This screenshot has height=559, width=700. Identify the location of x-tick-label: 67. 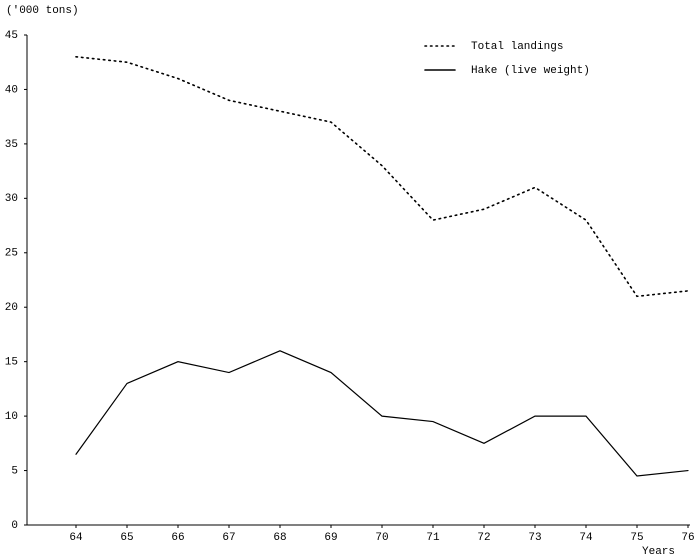
(228, 538).